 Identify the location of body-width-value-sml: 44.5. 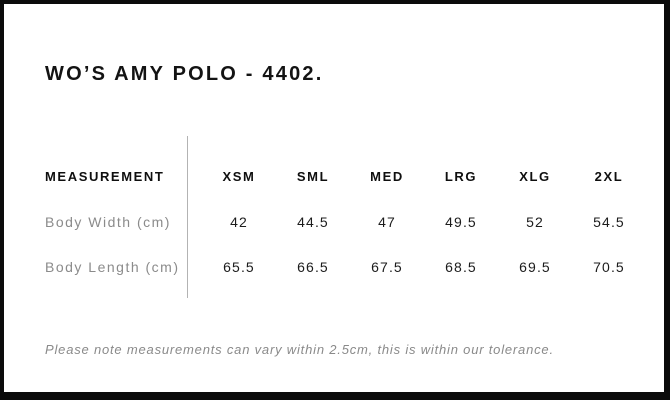
(313, 221).